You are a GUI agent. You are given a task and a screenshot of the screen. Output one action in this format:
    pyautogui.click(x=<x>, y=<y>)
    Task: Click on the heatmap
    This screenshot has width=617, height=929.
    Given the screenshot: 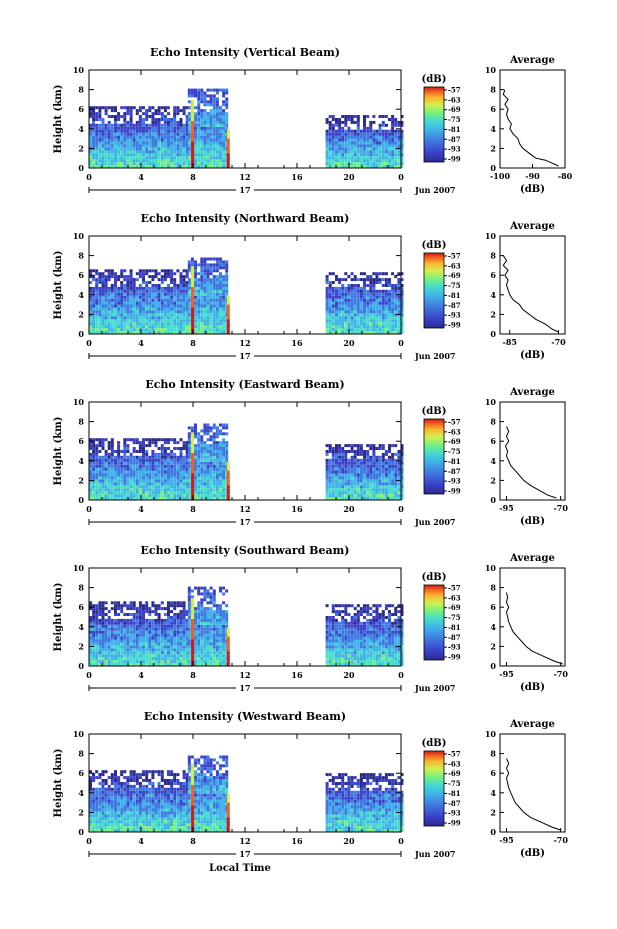 What is the action you would take?
    pyautogui.click(x=246, y=626)
    